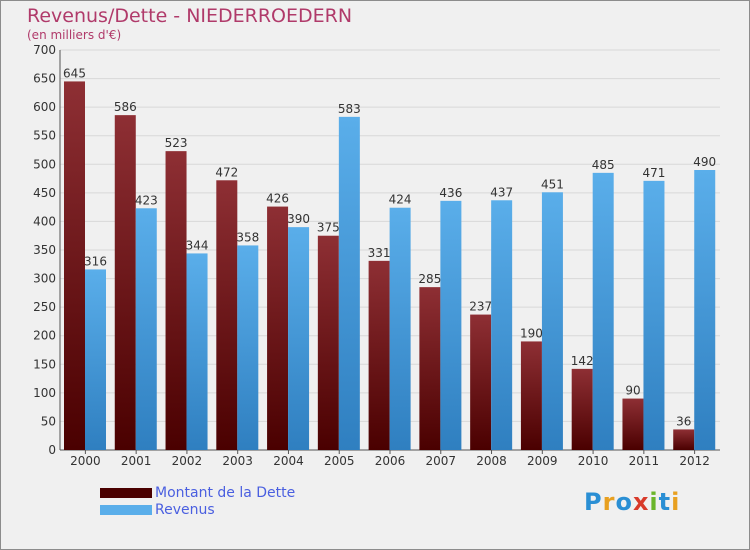  I want to click on bar-debt-2002, so click(176, 300).